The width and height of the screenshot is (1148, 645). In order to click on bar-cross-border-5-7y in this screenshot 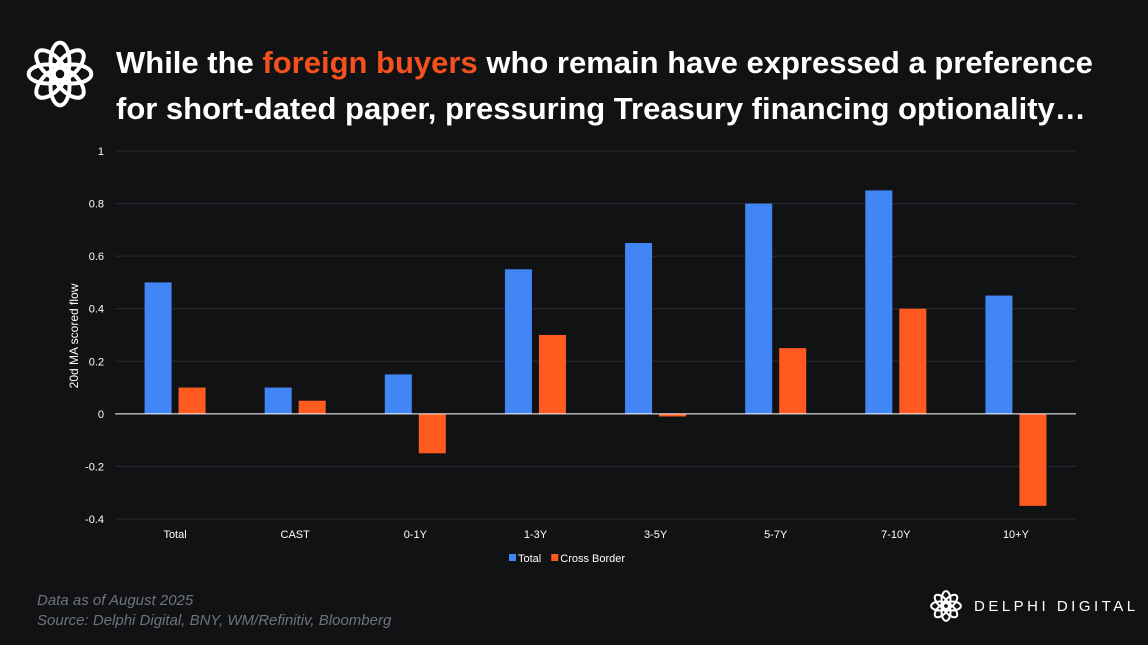, I will do `click(793, 381)`.